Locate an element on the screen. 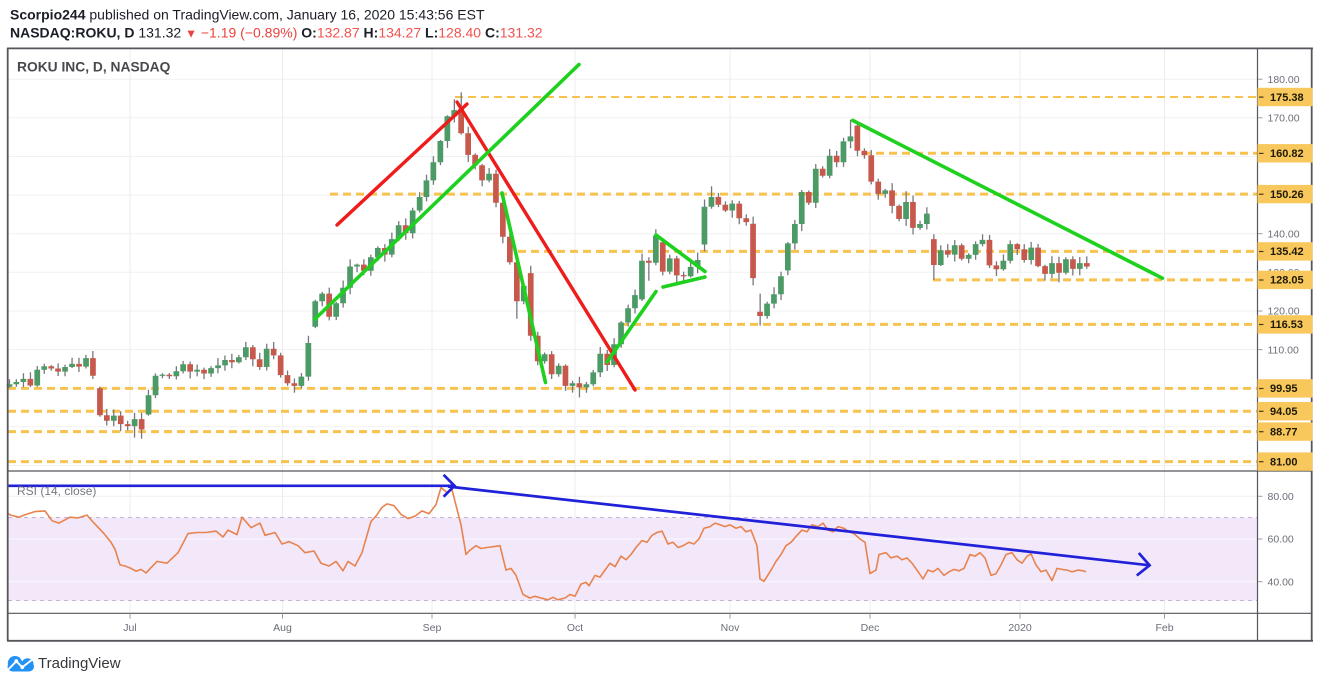 The width and height of the screenshot is (1320, 684). svg-text: Sep is located at coordinates (432, 628).